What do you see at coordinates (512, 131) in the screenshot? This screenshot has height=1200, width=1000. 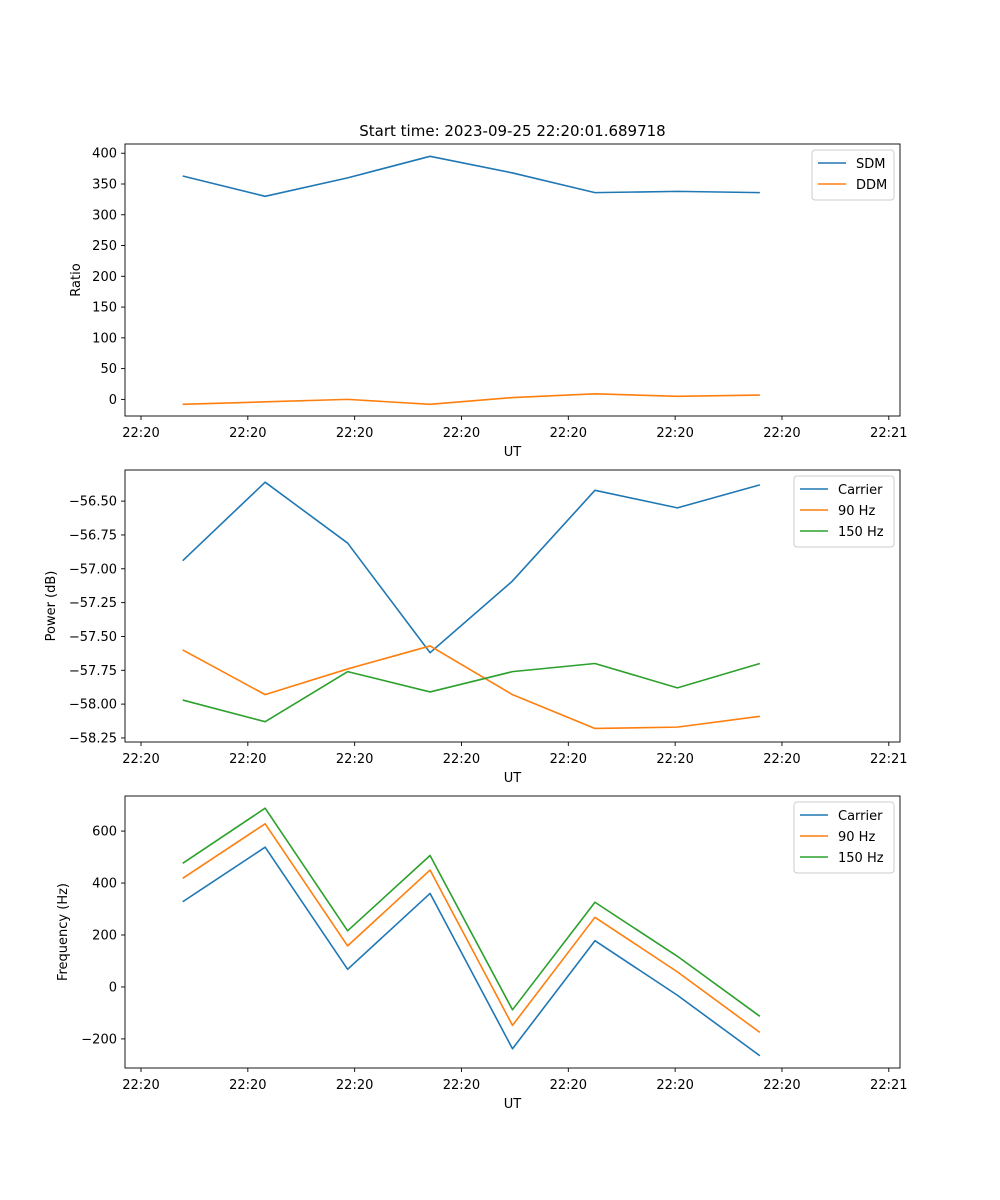 I see `figure-title: Start time: 2023-09-25 22:20:01.689718` at bounding box center [512, 131].